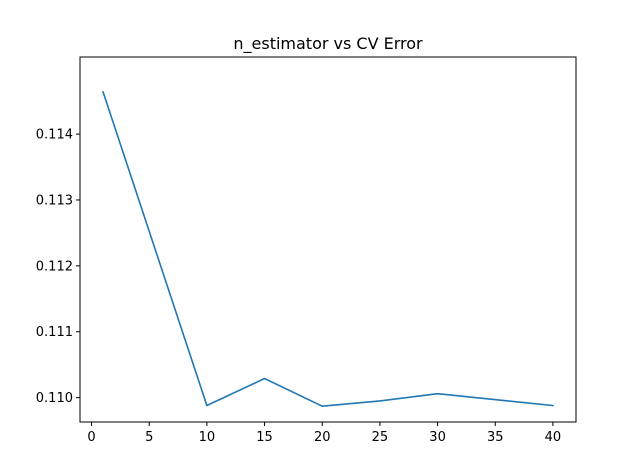 The image size is (640, 473). What do you see at coordinates (54, 135) in the screenshot?
I see `y-tick-label: 0.114` at bounding box center [54, 135].